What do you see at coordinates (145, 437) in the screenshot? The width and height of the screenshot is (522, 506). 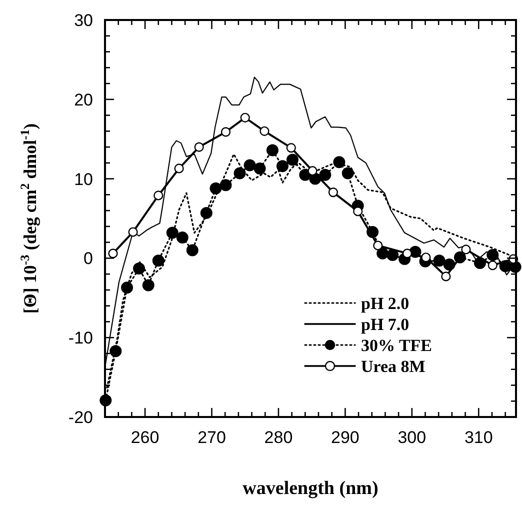 I see `x-tick-label: 260` at bounding box center [145, 437].